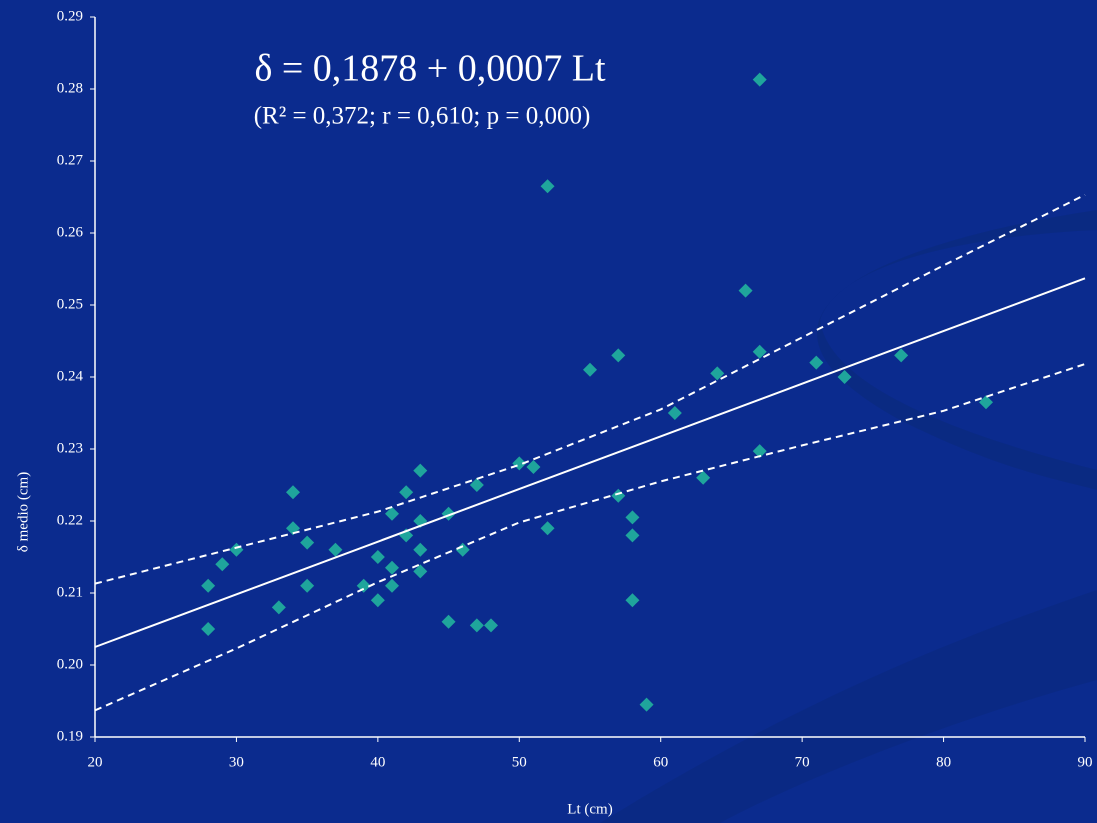 This screenshot has width=1097, height=823. Describe the element at coordinates (660, 762) in the screenshot. I see `x-tick-label: 60` at that location.